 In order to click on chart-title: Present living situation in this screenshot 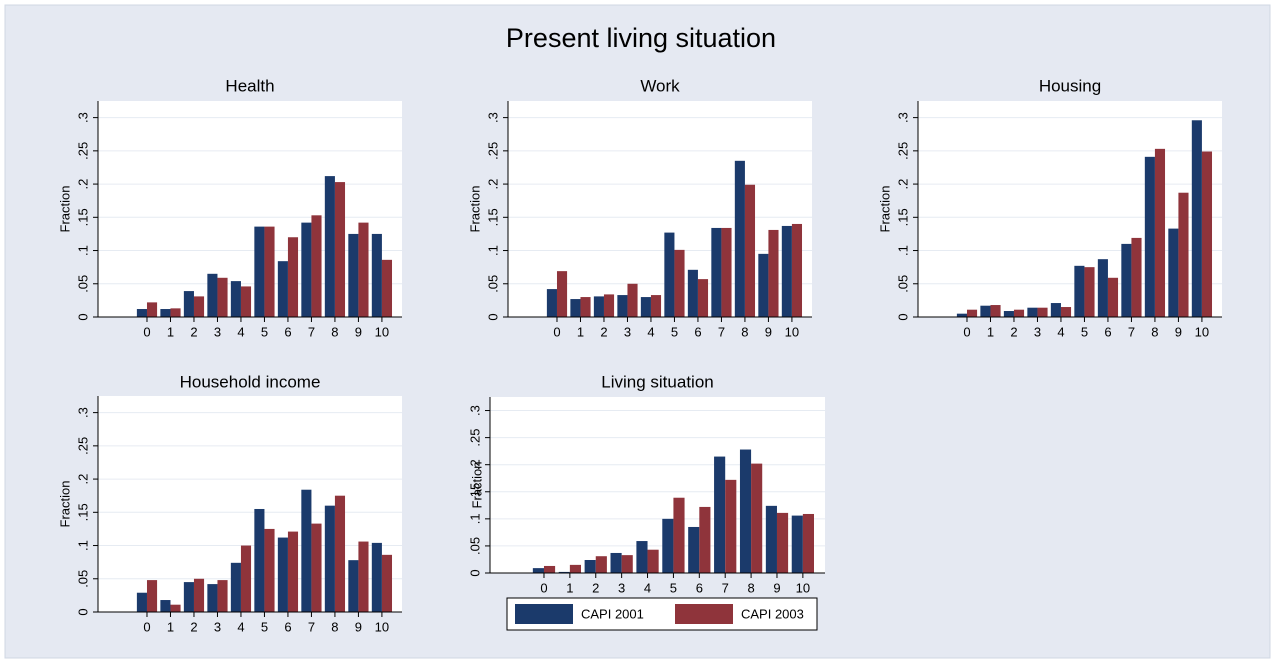, I will do `click(641, 38)`.